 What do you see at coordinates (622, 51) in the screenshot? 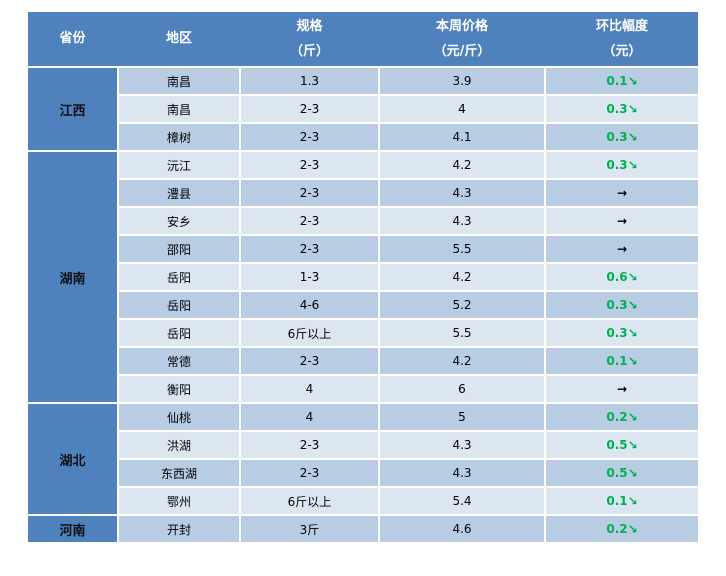
I see `header-change-unit: （元）` at bounding box center [622, 51].